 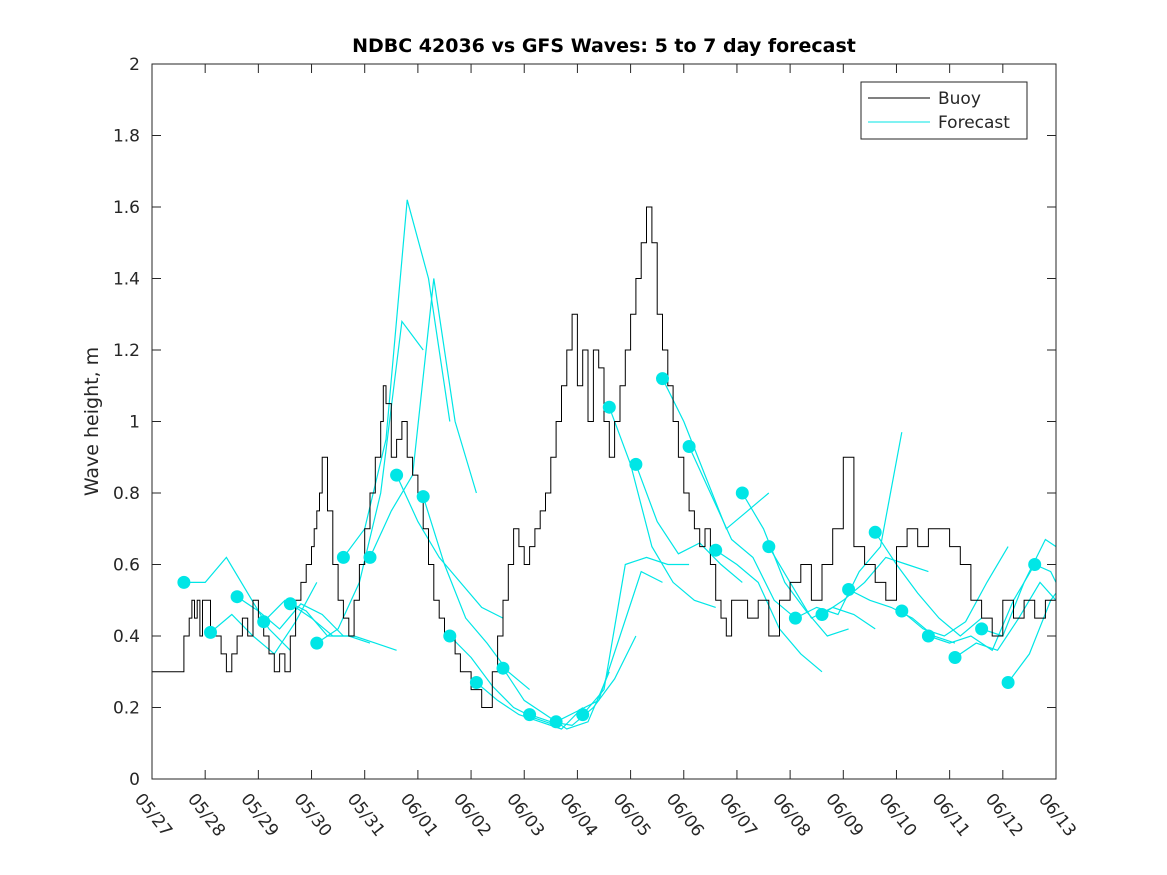 What do you see at coordinates (92, 421) in the screenshot?
I see `y-axis-label: Wave height, m` at bounding box center [92, 421].